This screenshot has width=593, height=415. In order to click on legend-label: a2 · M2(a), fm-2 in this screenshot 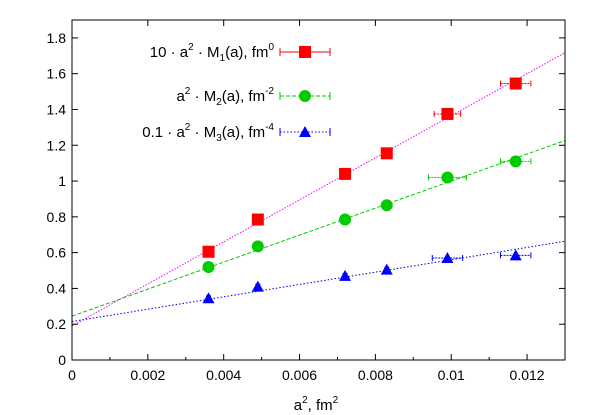, I will do `click(225, 97)`.